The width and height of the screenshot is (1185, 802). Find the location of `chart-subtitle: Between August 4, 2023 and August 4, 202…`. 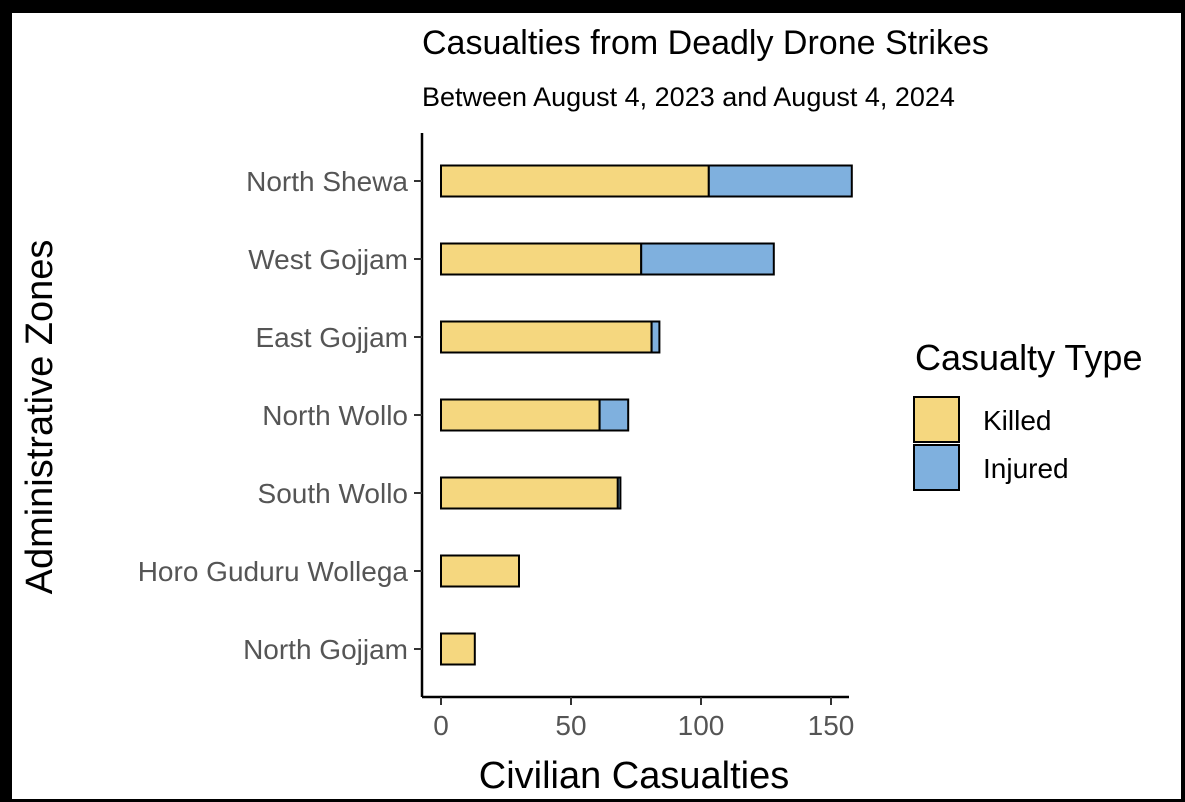

chart-subtitle: Between August 4, 2023 and August 4, 202… is located at coordinates (688, 97).